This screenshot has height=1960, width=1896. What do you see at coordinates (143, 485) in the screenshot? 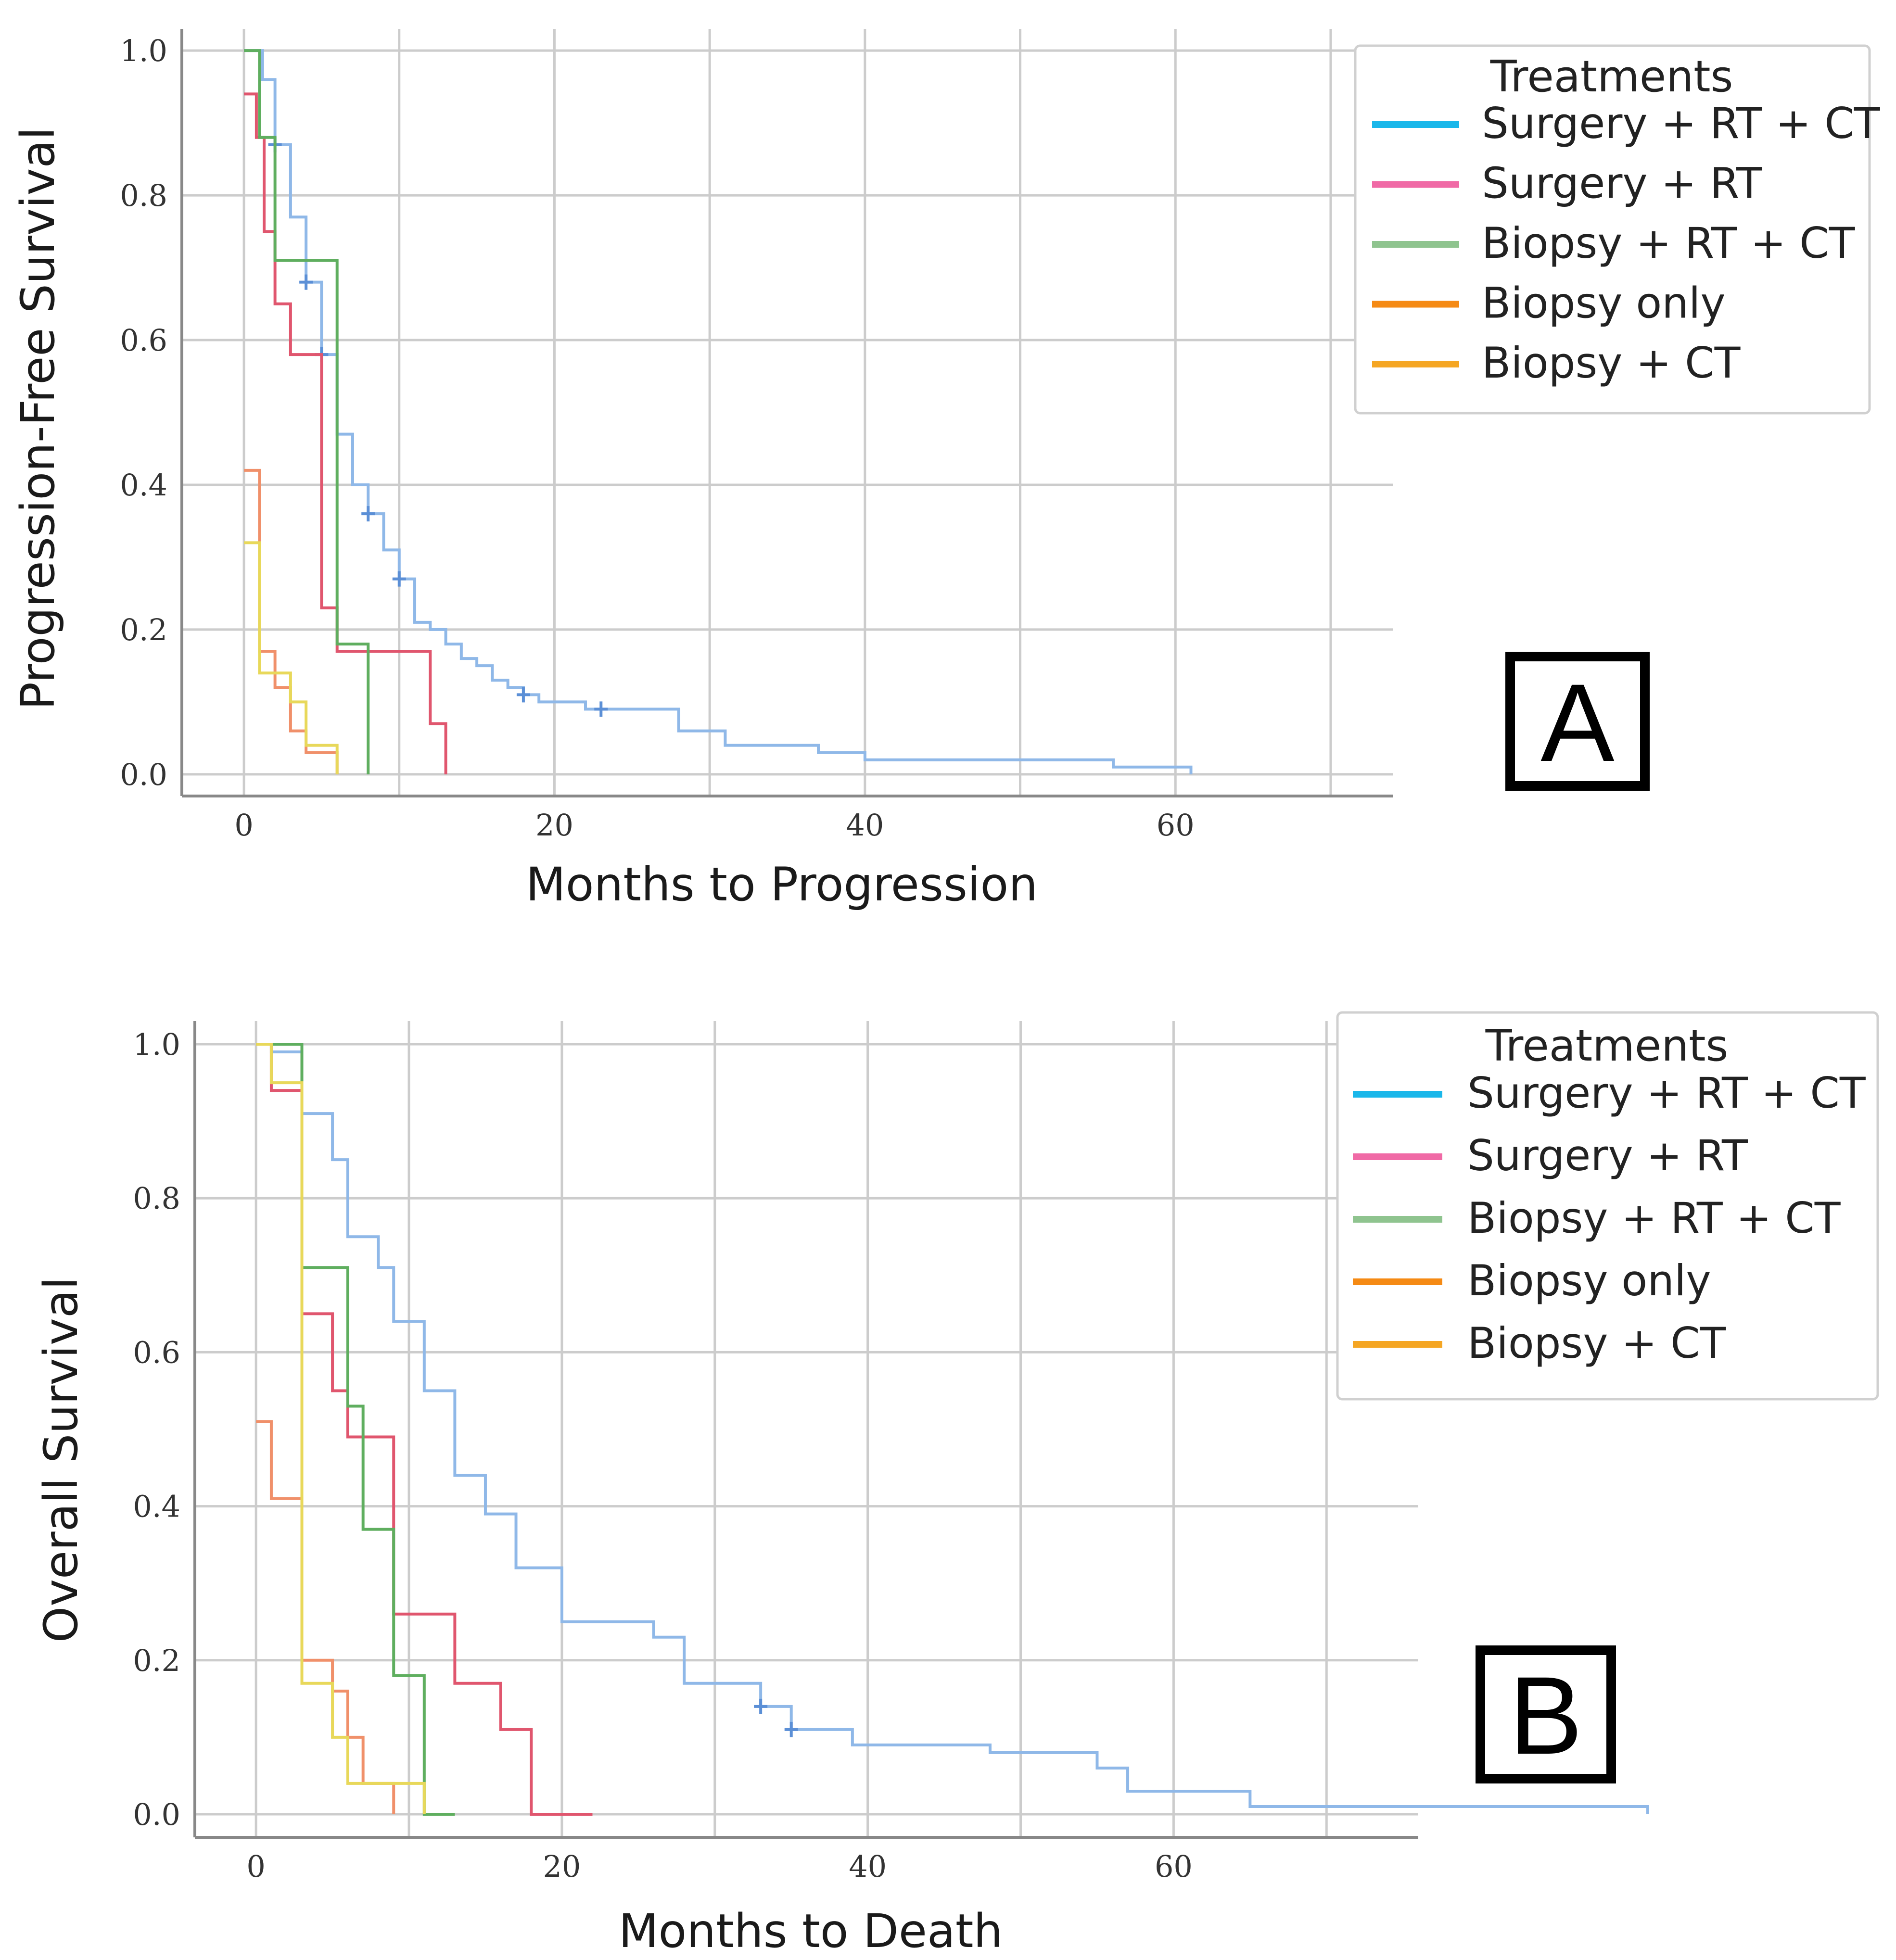
I see `chart-a-y-tick-label: 0.4` at bounding box center [143, 485].